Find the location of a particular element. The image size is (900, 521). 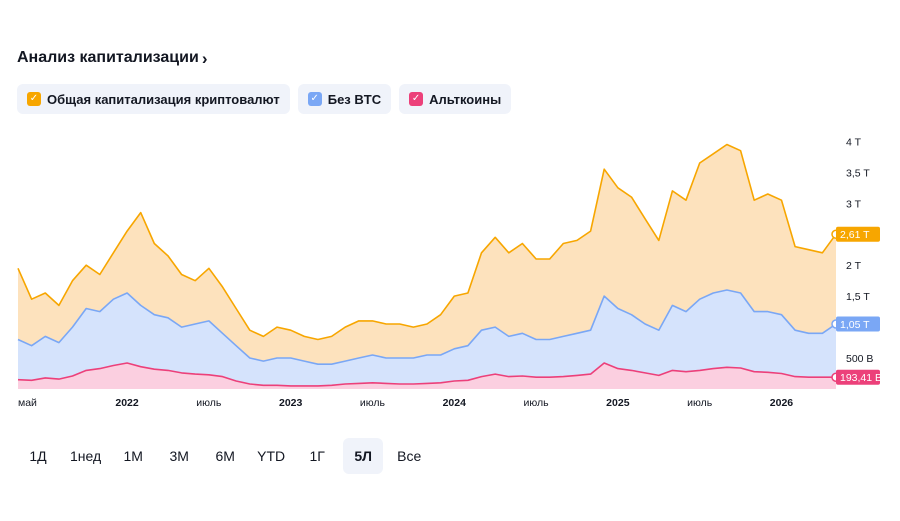

range-button-5y: 5Л is located at coordinates (363, 456).